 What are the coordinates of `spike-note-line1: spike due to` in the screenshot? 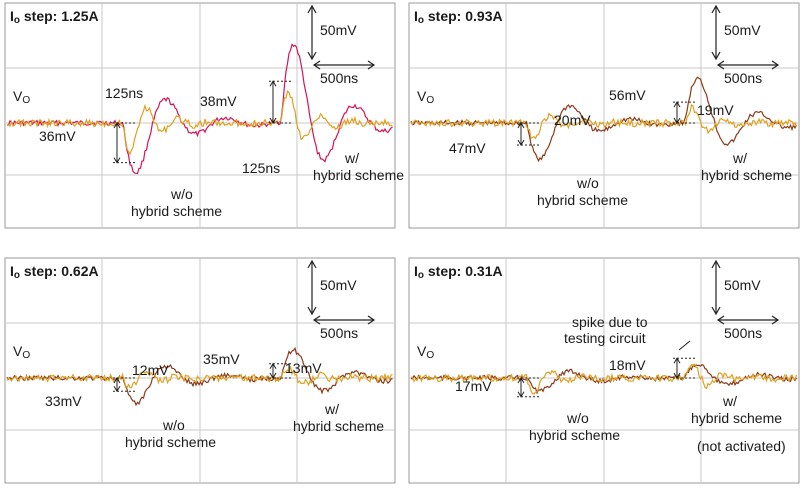 It's located at (610, 322).